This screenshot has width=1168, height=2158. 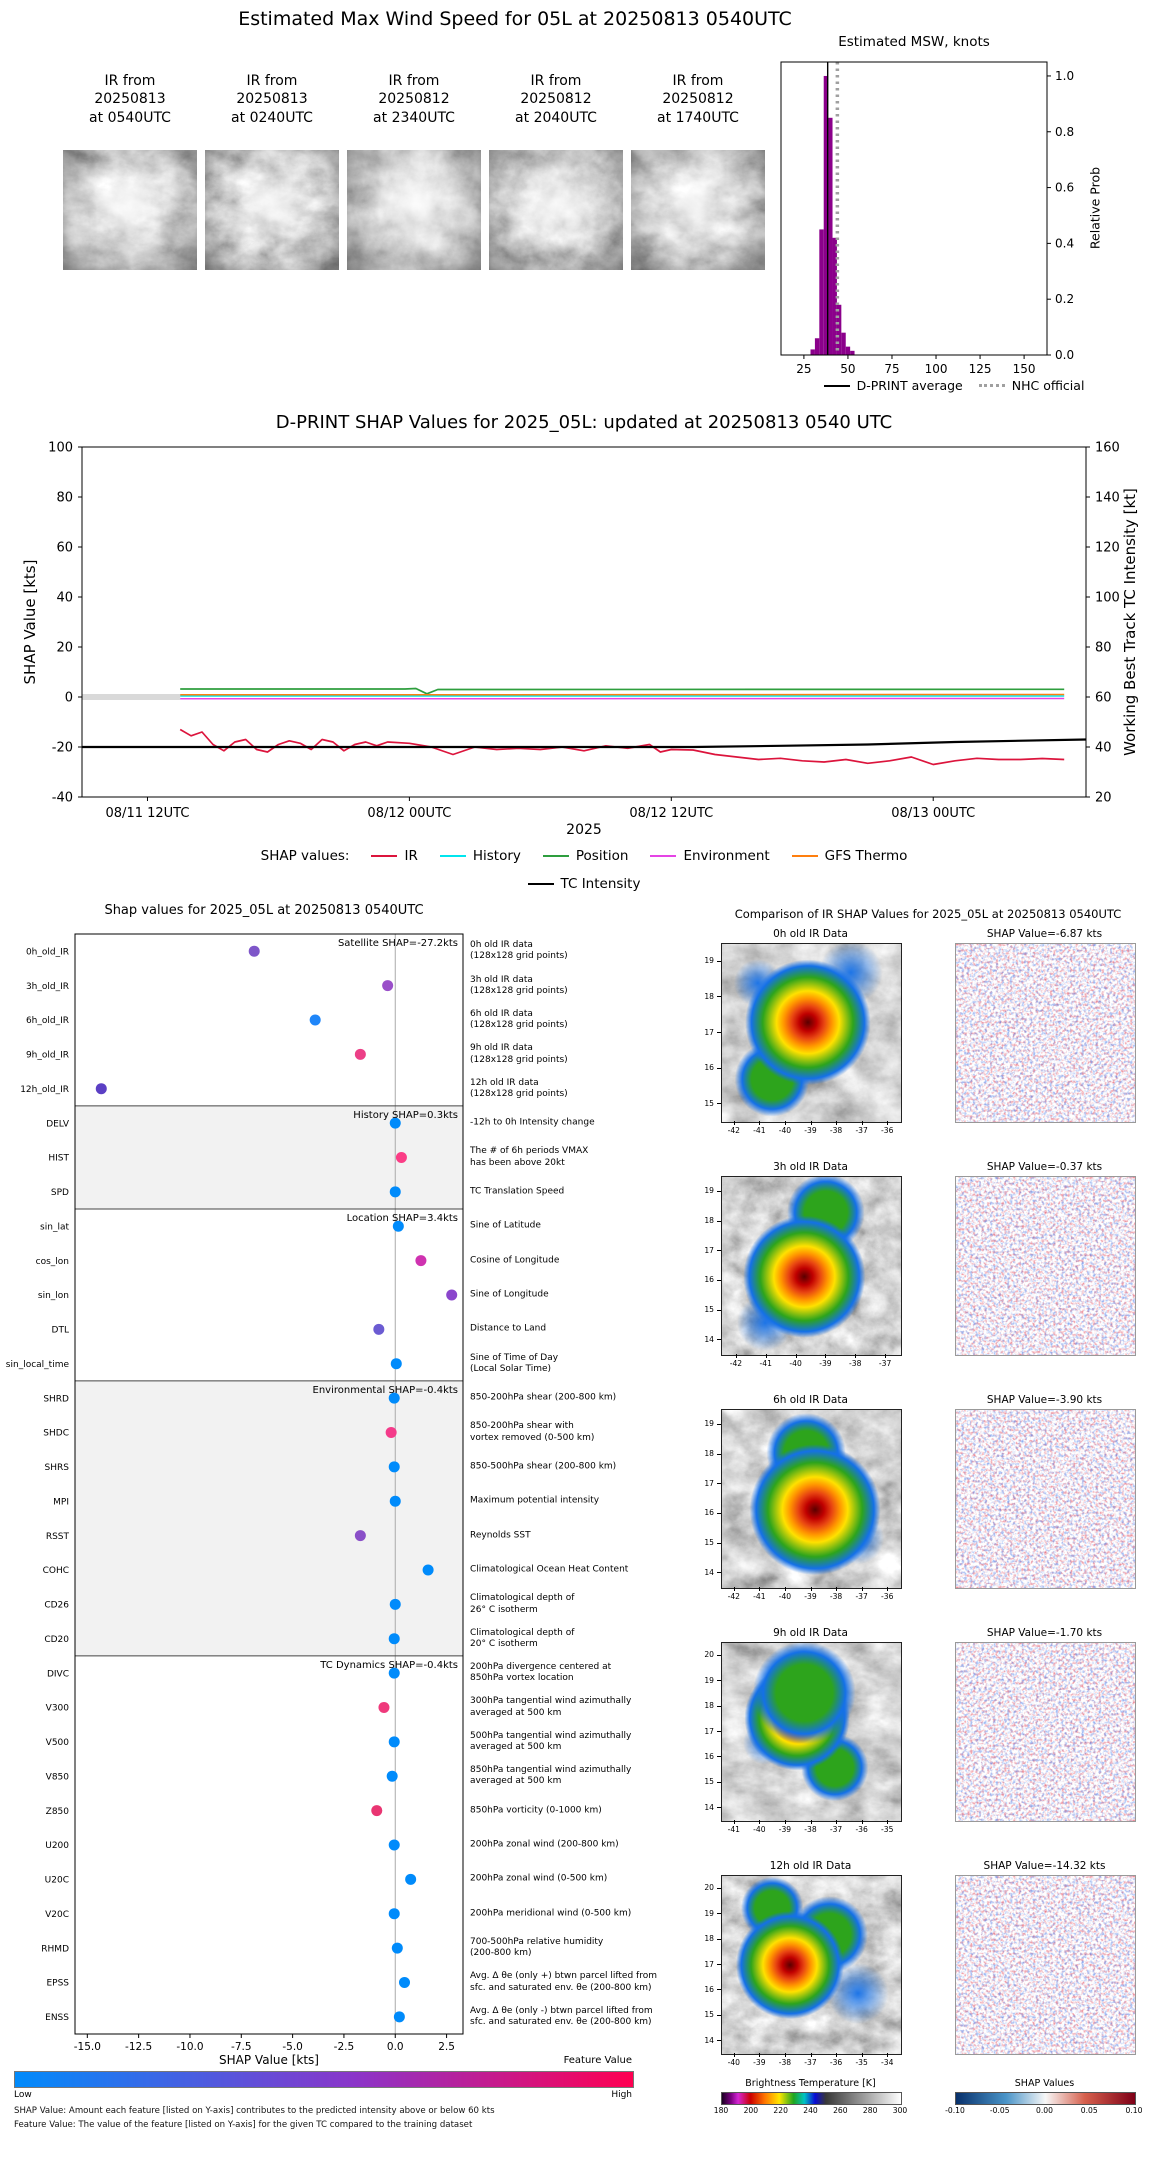 I want to click on legend-label: TC Intensity, so click(x=600, y=884).